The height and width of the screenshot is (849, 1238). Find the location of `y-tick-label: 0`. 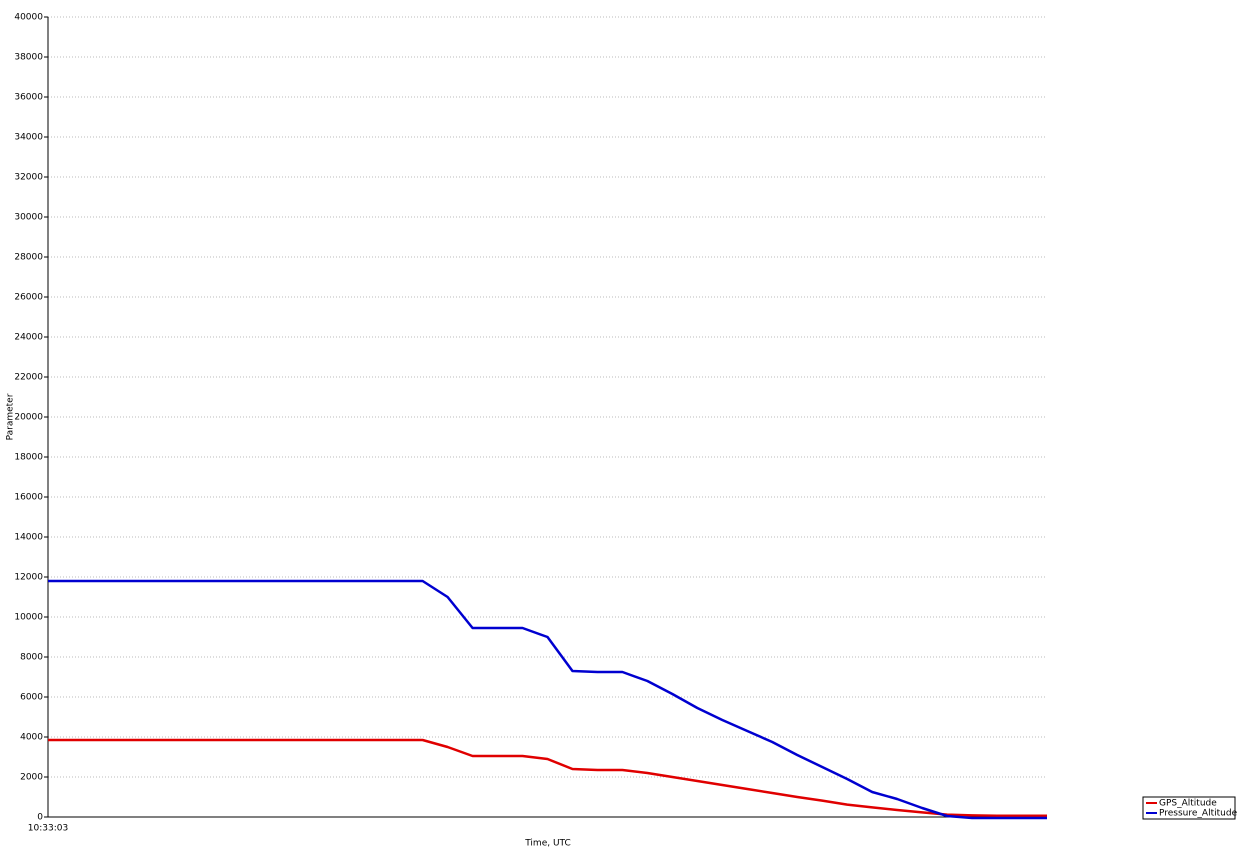

y-tick-label: 0 is located at coordinates (40, 818).